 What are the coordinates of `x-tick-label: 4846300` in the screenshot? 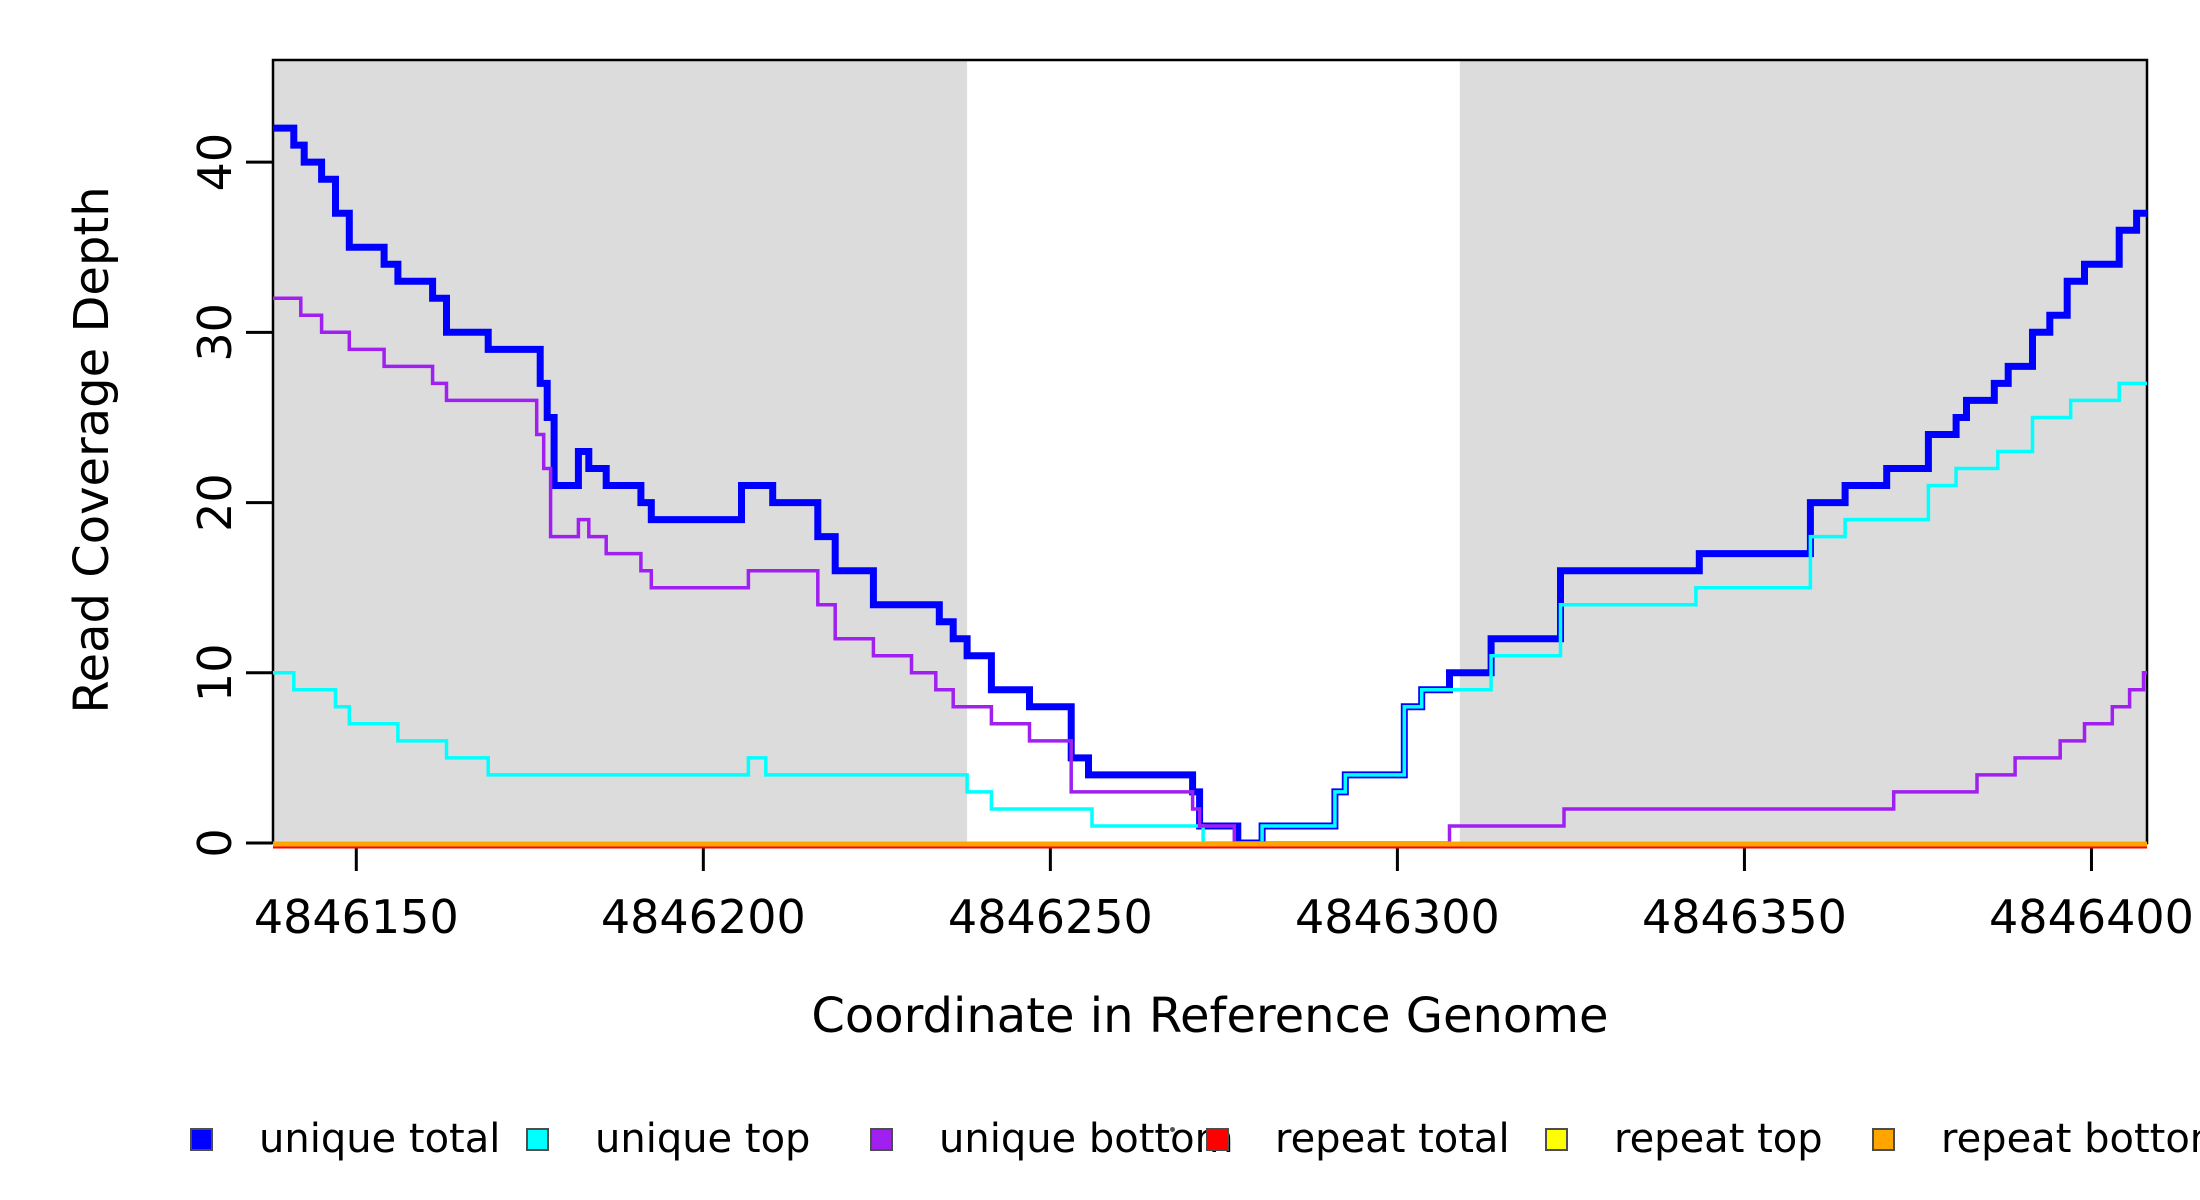 It's located at (1397, 917).